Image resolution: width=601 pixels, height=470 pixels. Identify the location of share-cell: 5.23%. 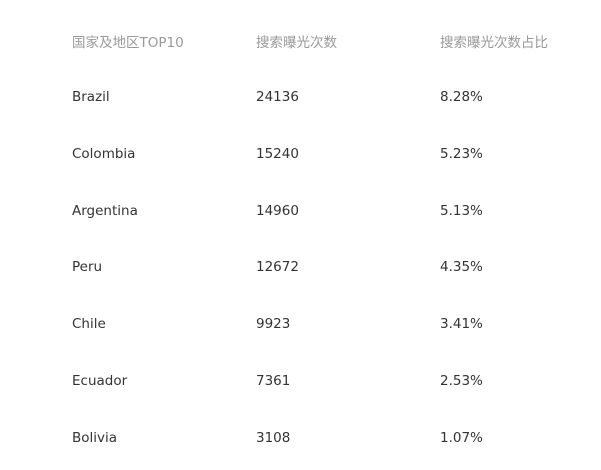
(461, 153).